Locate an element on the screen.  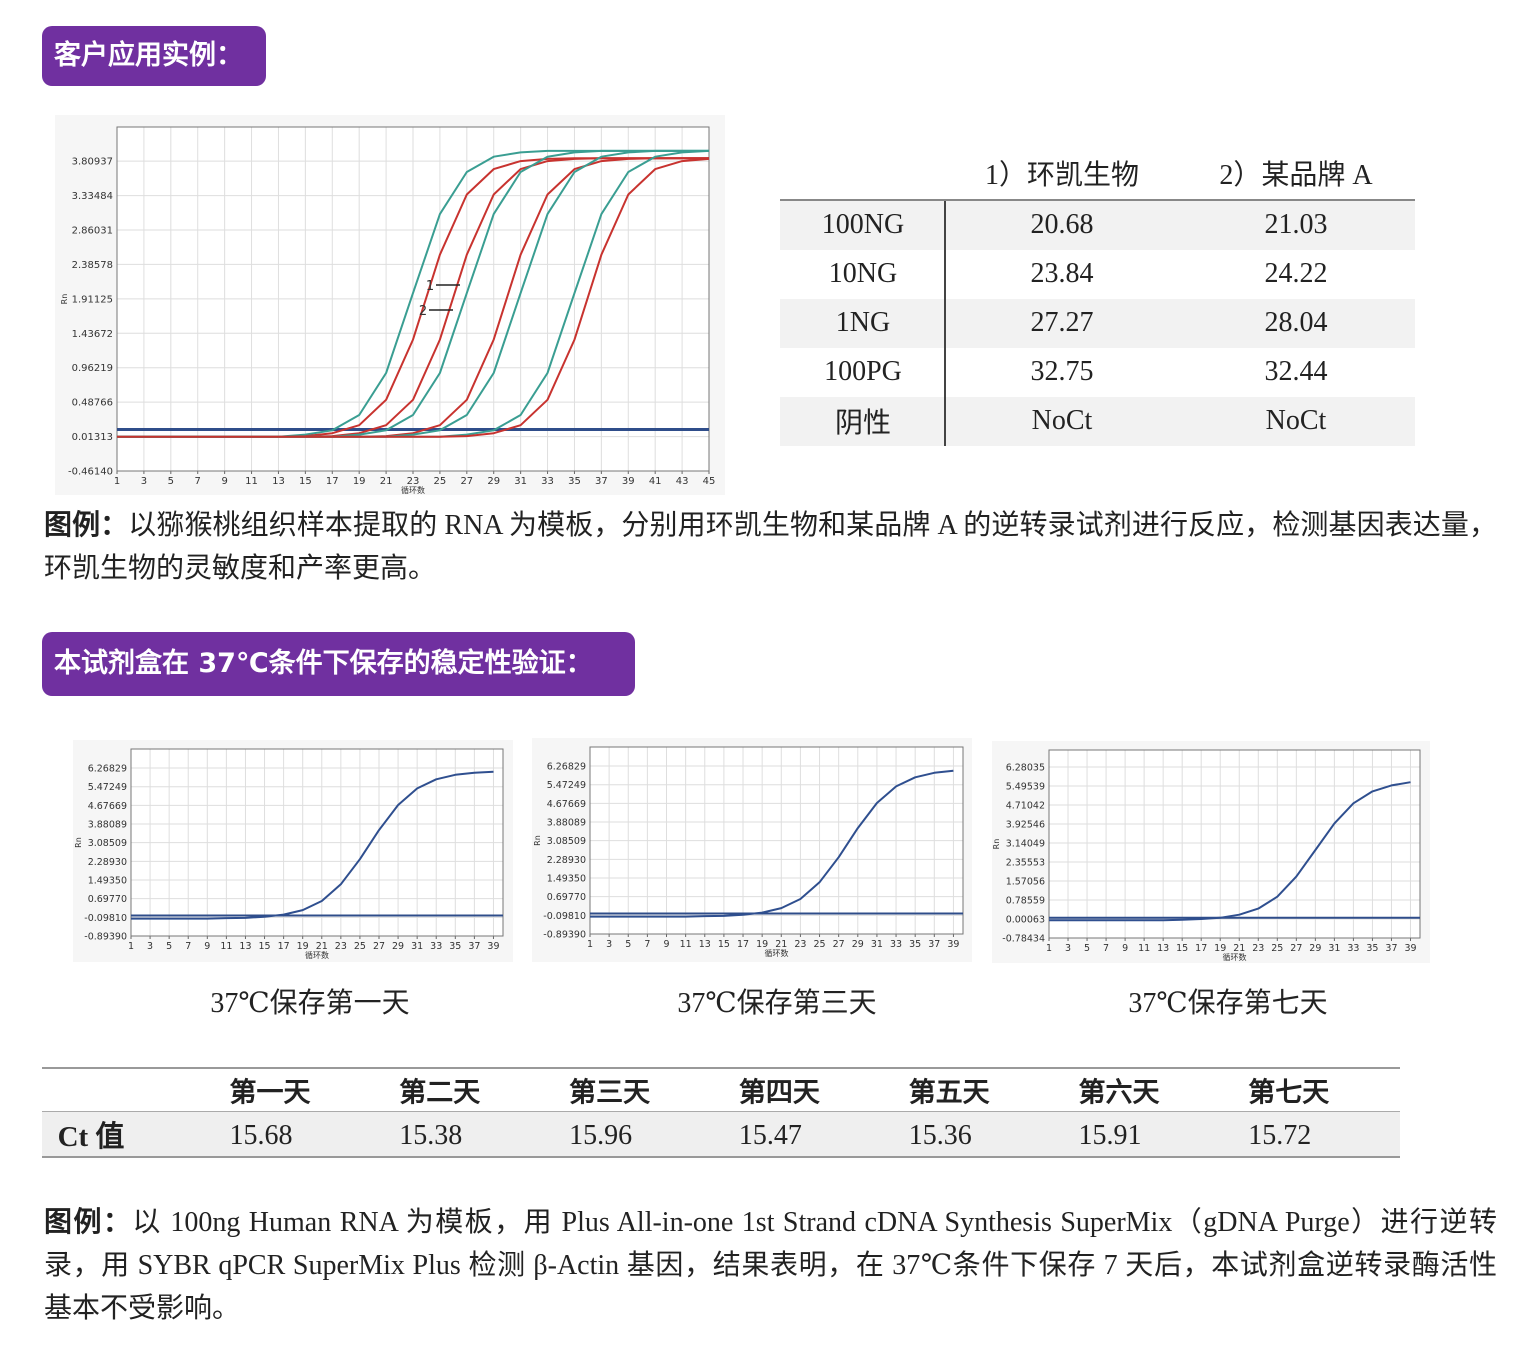
row-label: 100NG is located at coordinates (863, 224).